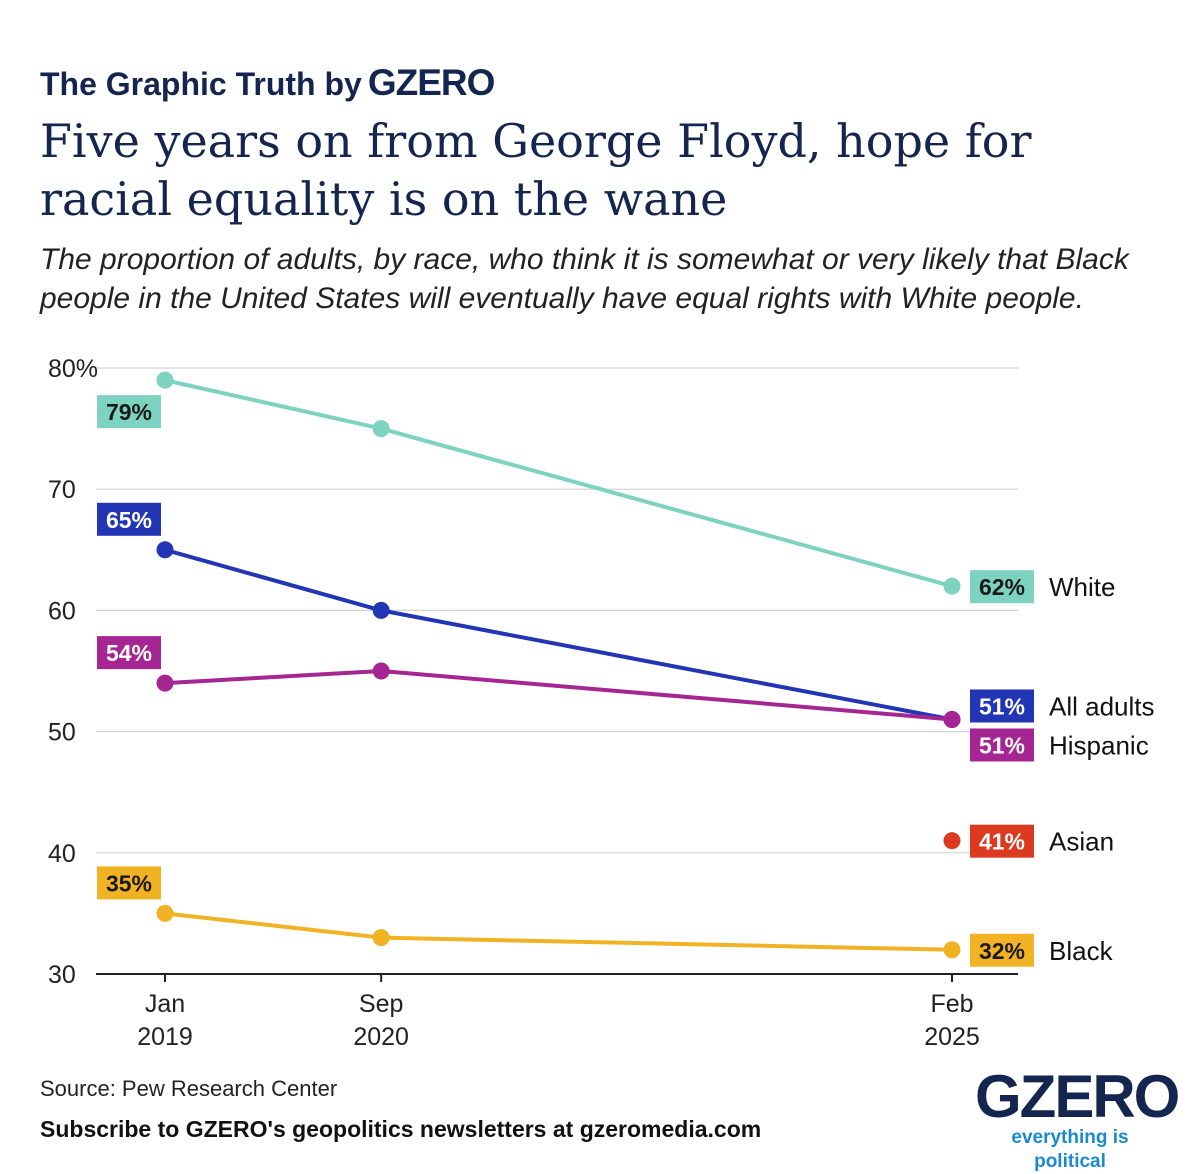  Describe the element at coordinates (952, 841) in the screenshot. I see `data-point-asian` at that location.